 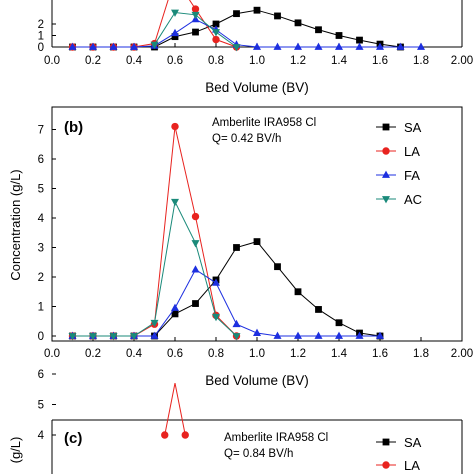 What do you see at coordinates (165, 435) in the screenshot?
I see `panel-c-point-la` at bounding box center [165, 435].